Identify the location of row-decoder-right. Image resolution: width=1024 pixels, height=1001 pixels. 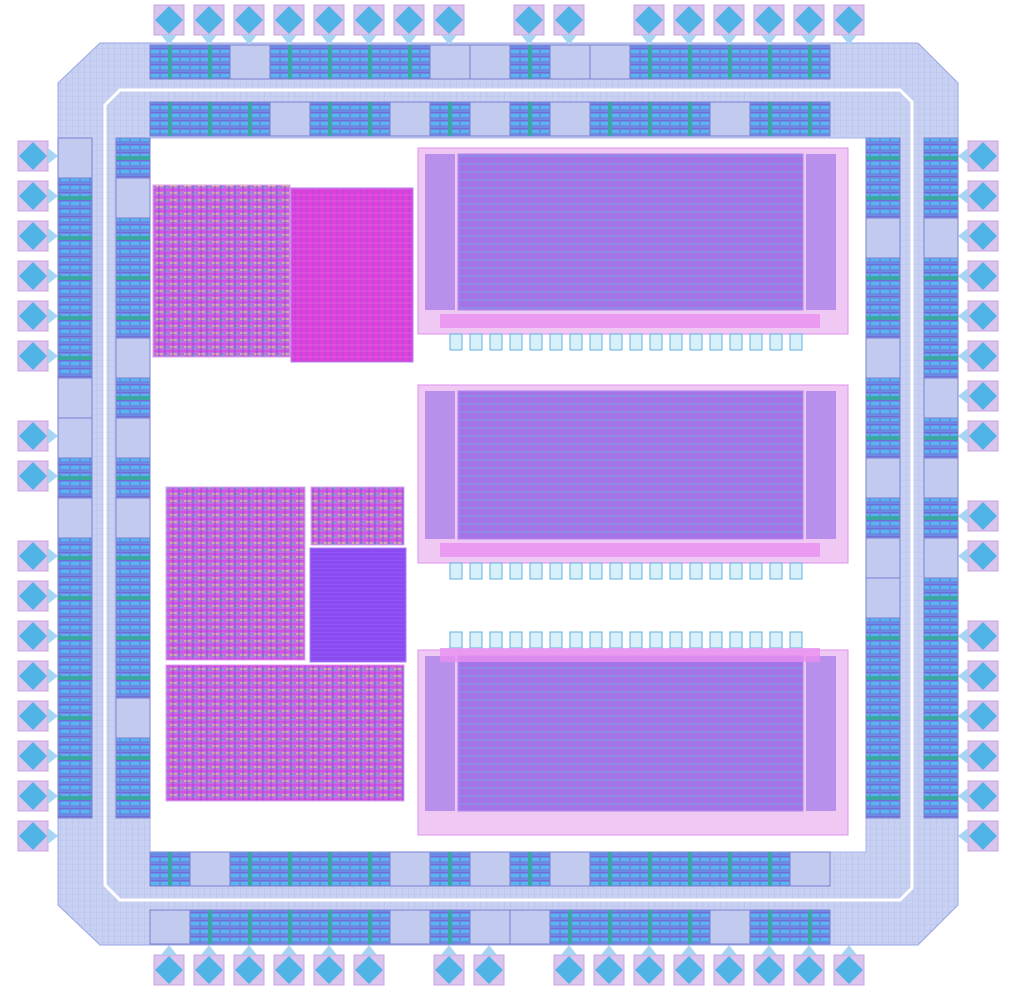
(821, 465).